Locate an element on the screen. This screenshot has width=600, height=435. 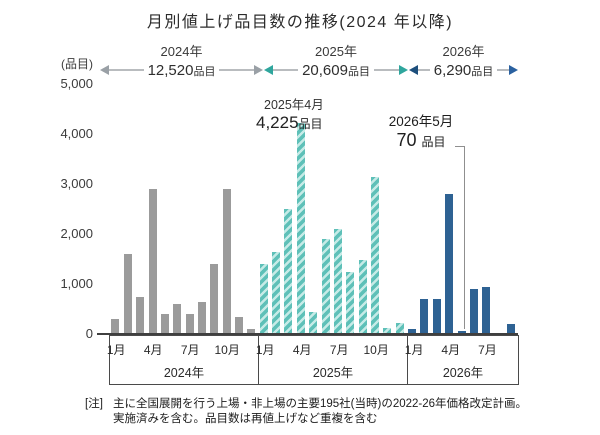
footnote-tag: [注] is located at coordinates (94, 404).